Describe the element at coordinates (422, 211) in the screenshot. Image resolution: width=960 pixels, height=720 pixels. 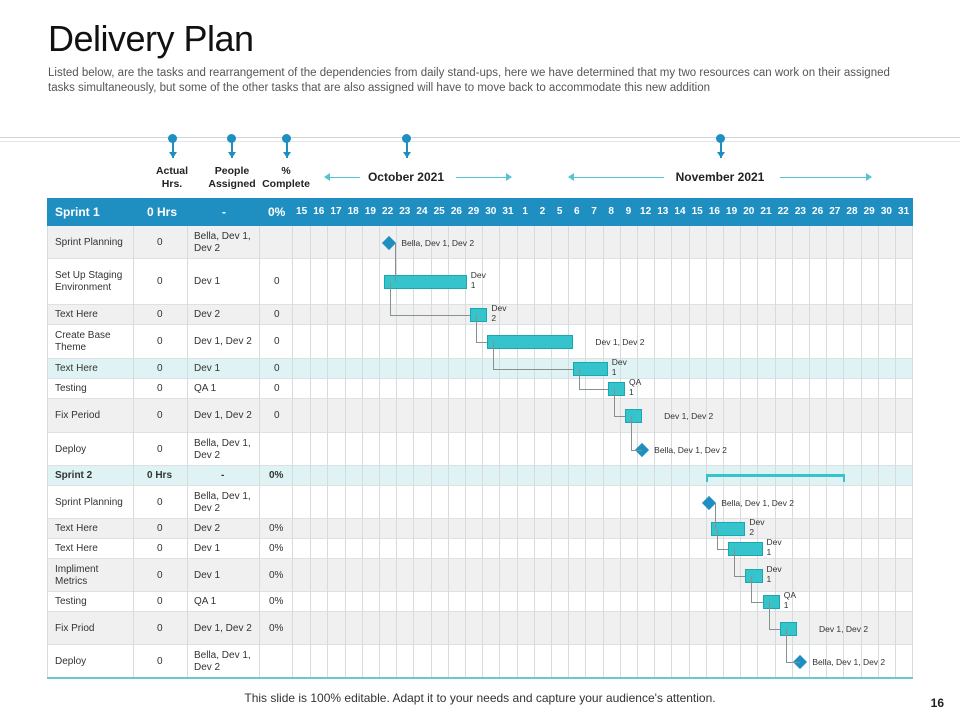
I see `day-label: 24` at that location.